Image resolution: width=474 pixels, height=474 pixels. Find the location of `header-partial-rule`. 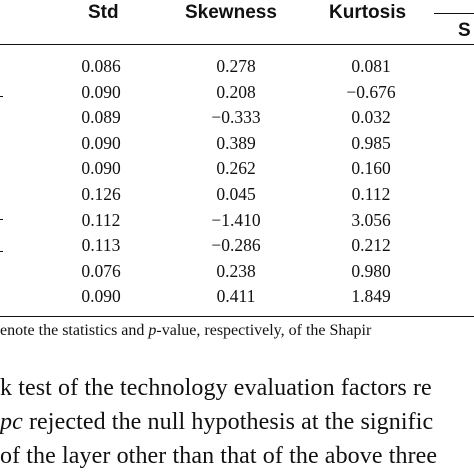

header-partial-rule is located at coordinates (454, 13).